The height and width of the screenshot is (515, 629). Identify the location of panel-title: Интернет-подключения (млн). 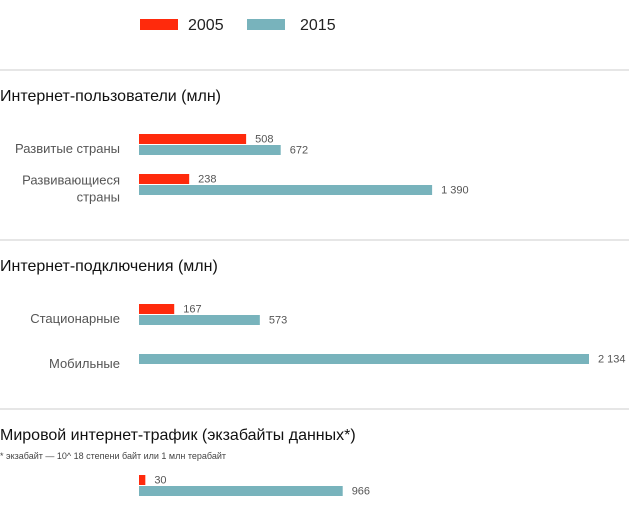
(109, 266).